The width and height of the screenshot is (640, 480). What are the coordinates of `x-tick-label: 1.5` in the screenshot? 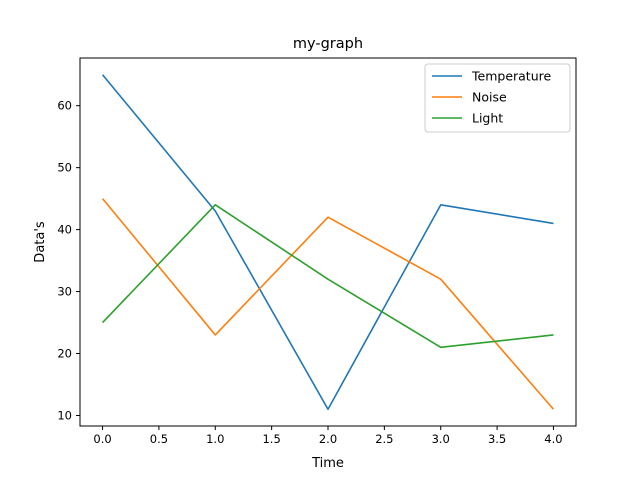 It's located at (271, 439).